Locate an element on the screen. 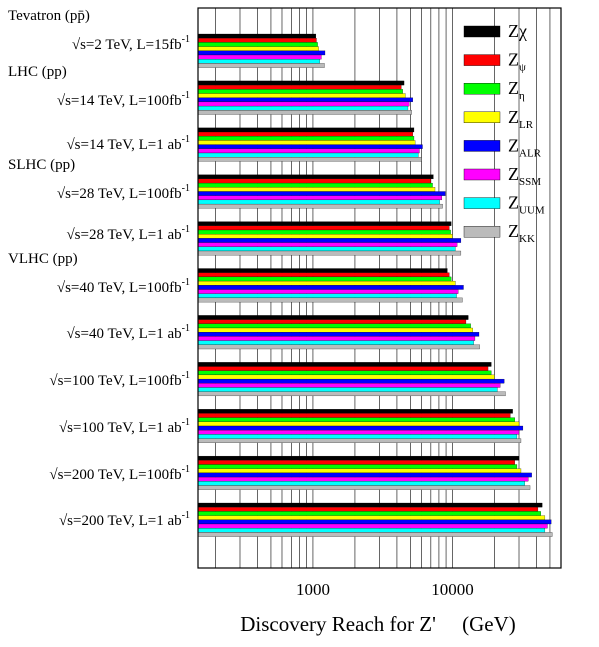  group-header: VLHC (pp) is located at coordinates (43, 259).